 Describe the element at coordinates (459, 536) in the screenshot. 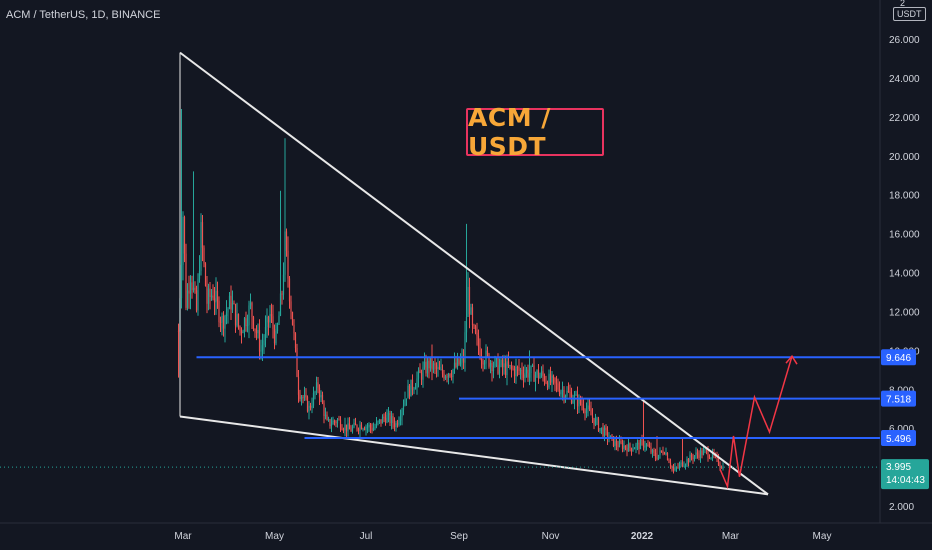

I see `x-tick-label: Sep` at that location.